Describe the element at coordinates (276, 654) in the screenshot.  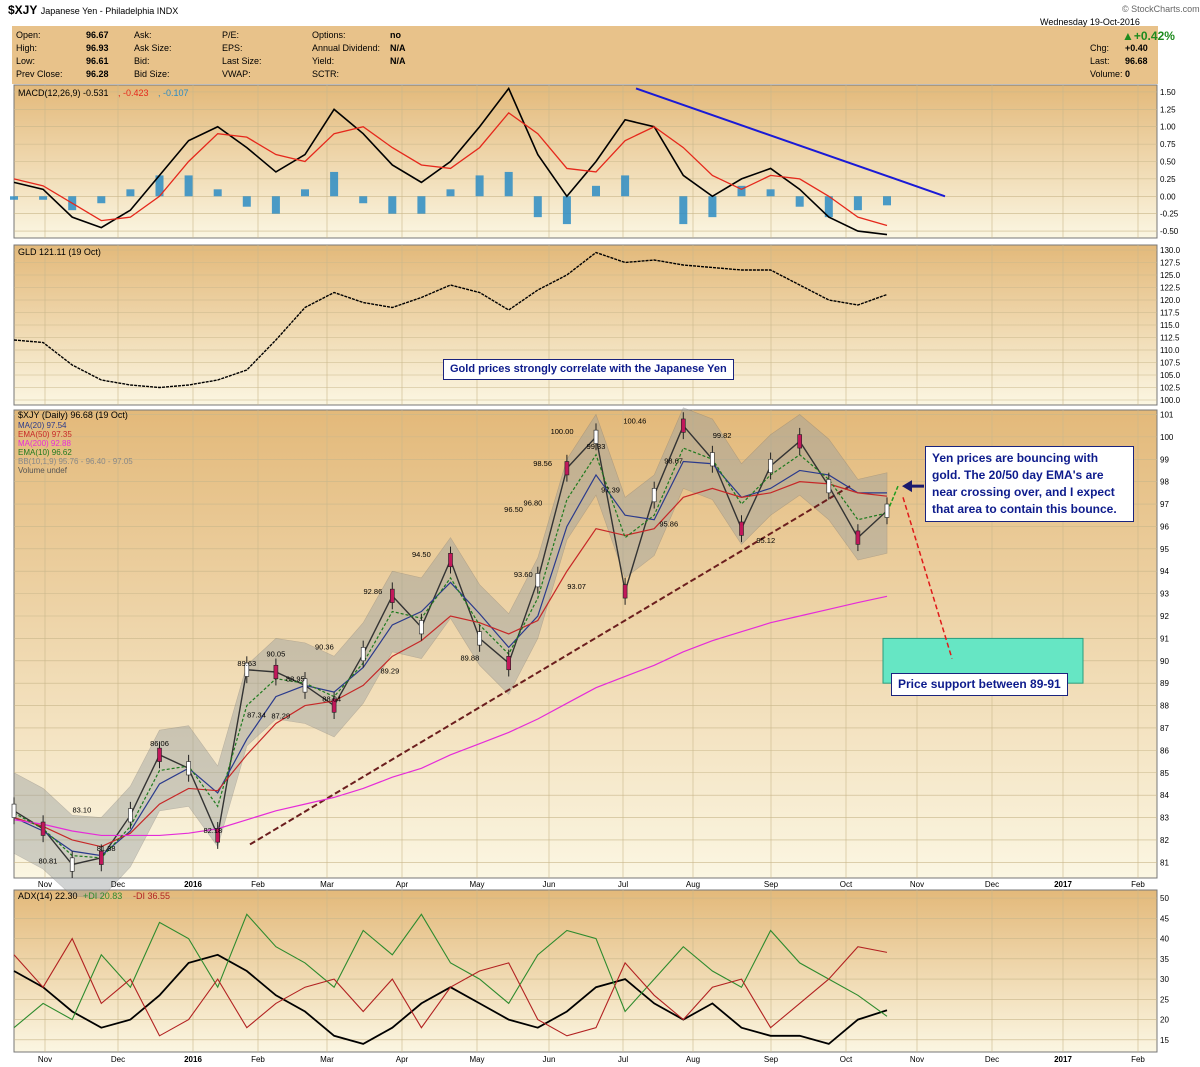
I see `price-data-label: 90.05` at that location.